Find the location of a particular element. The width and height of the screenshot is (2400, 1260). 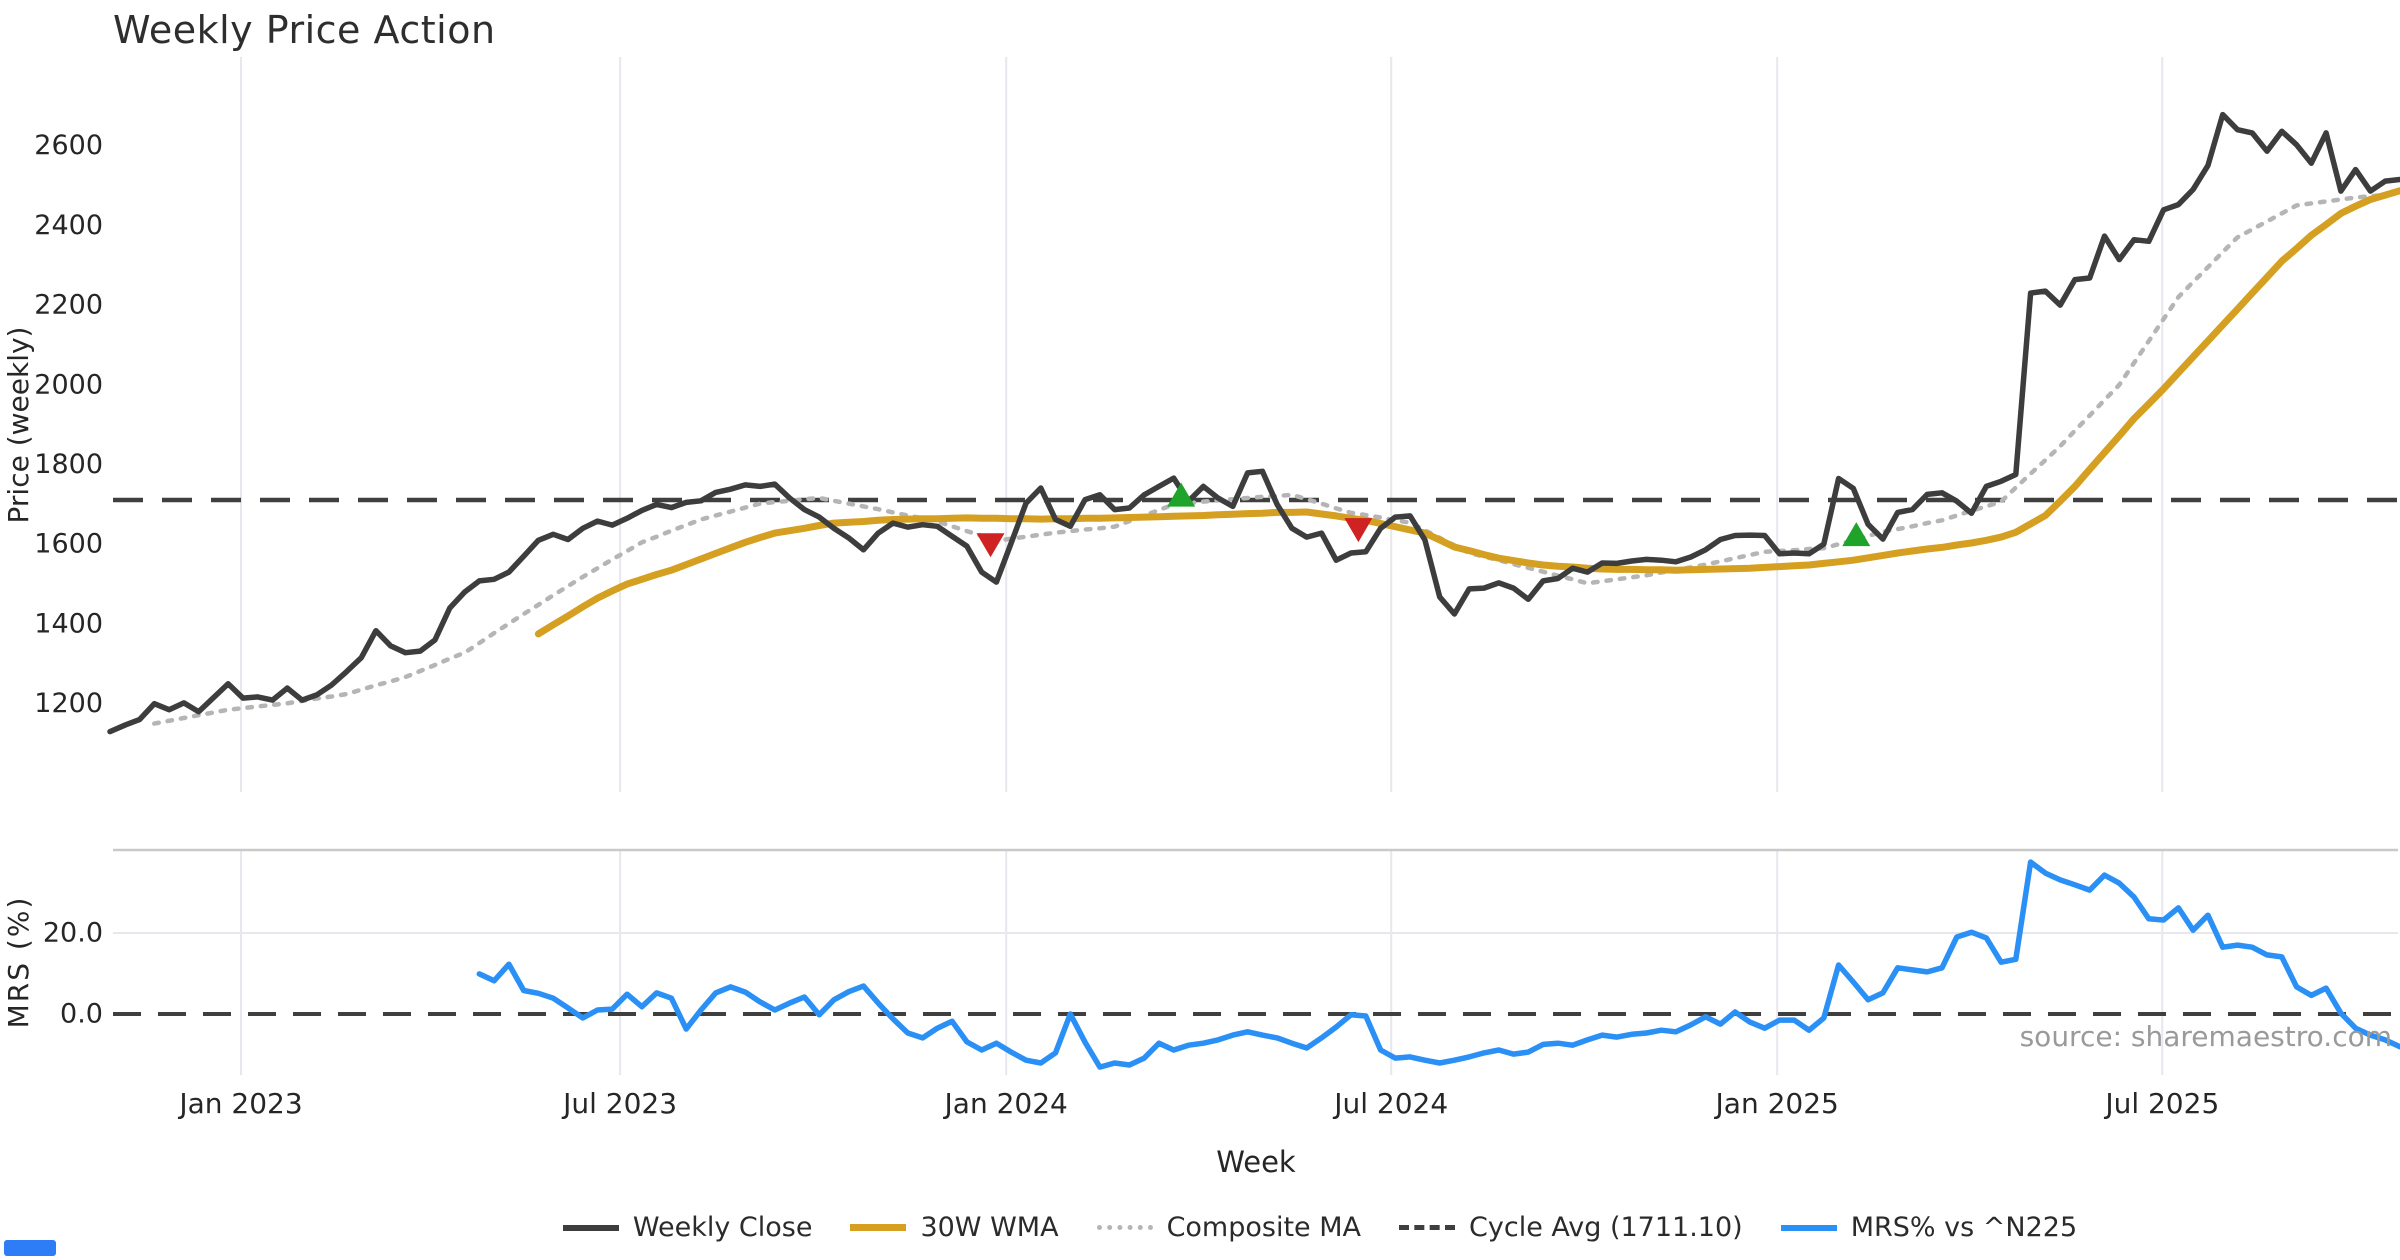

legend-label: Cycle Avg (1711.10) is located at coordinates (1606, 1227).